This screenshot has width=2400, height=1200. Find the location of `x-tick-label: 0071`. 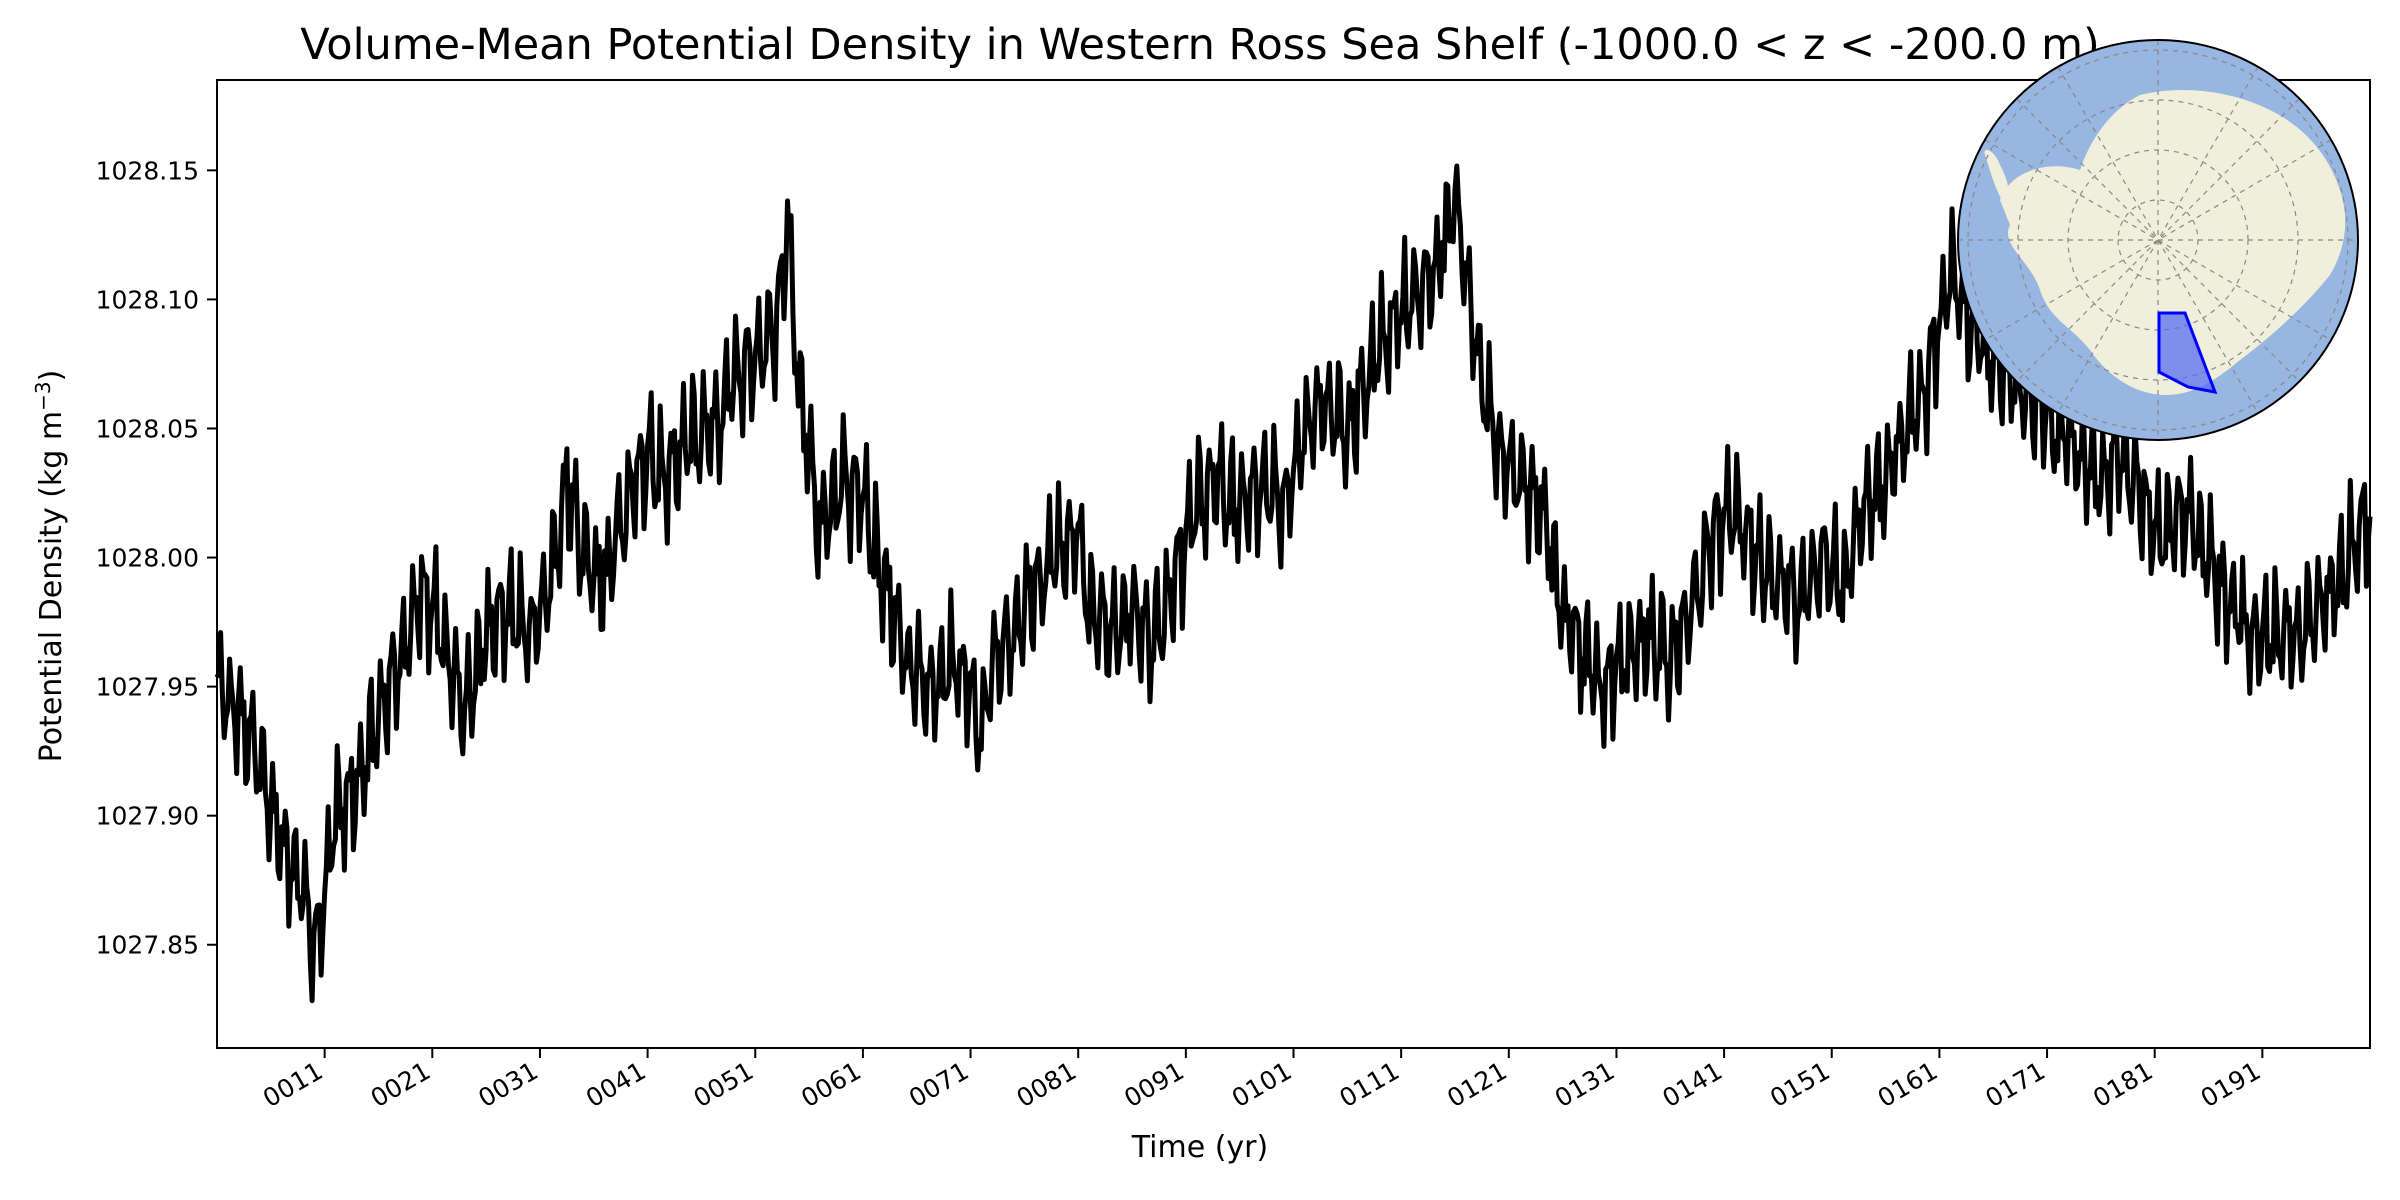

x-tick-label: 0071 is located at coordinates (939, 1084).